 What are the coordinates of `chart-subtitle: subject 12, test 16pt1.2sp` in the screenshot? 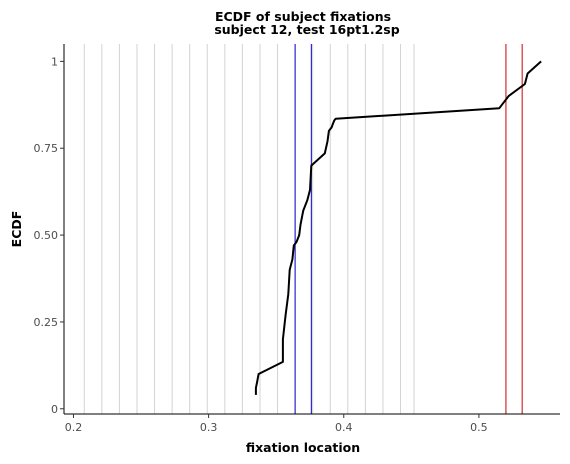 It's located at (306, 29).